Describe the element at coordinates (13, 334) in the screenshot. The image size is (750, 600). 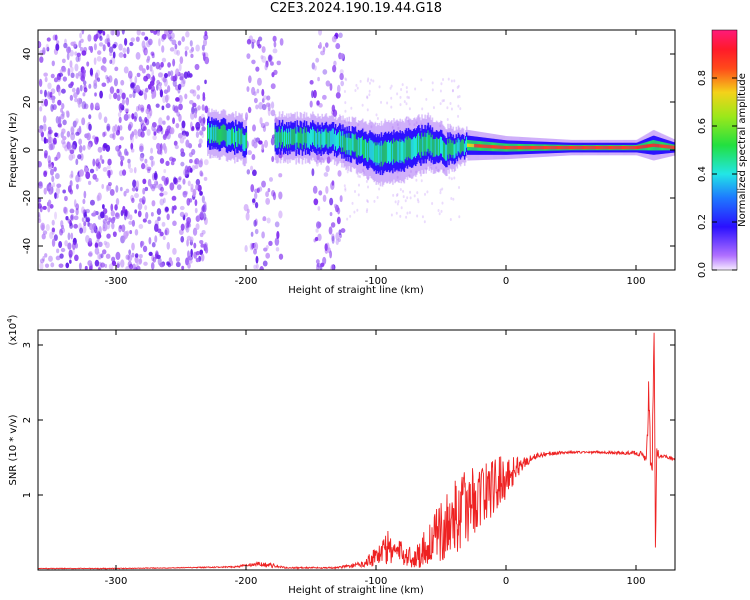
I see `snr-y-multiplier-base: (x10` at that location.